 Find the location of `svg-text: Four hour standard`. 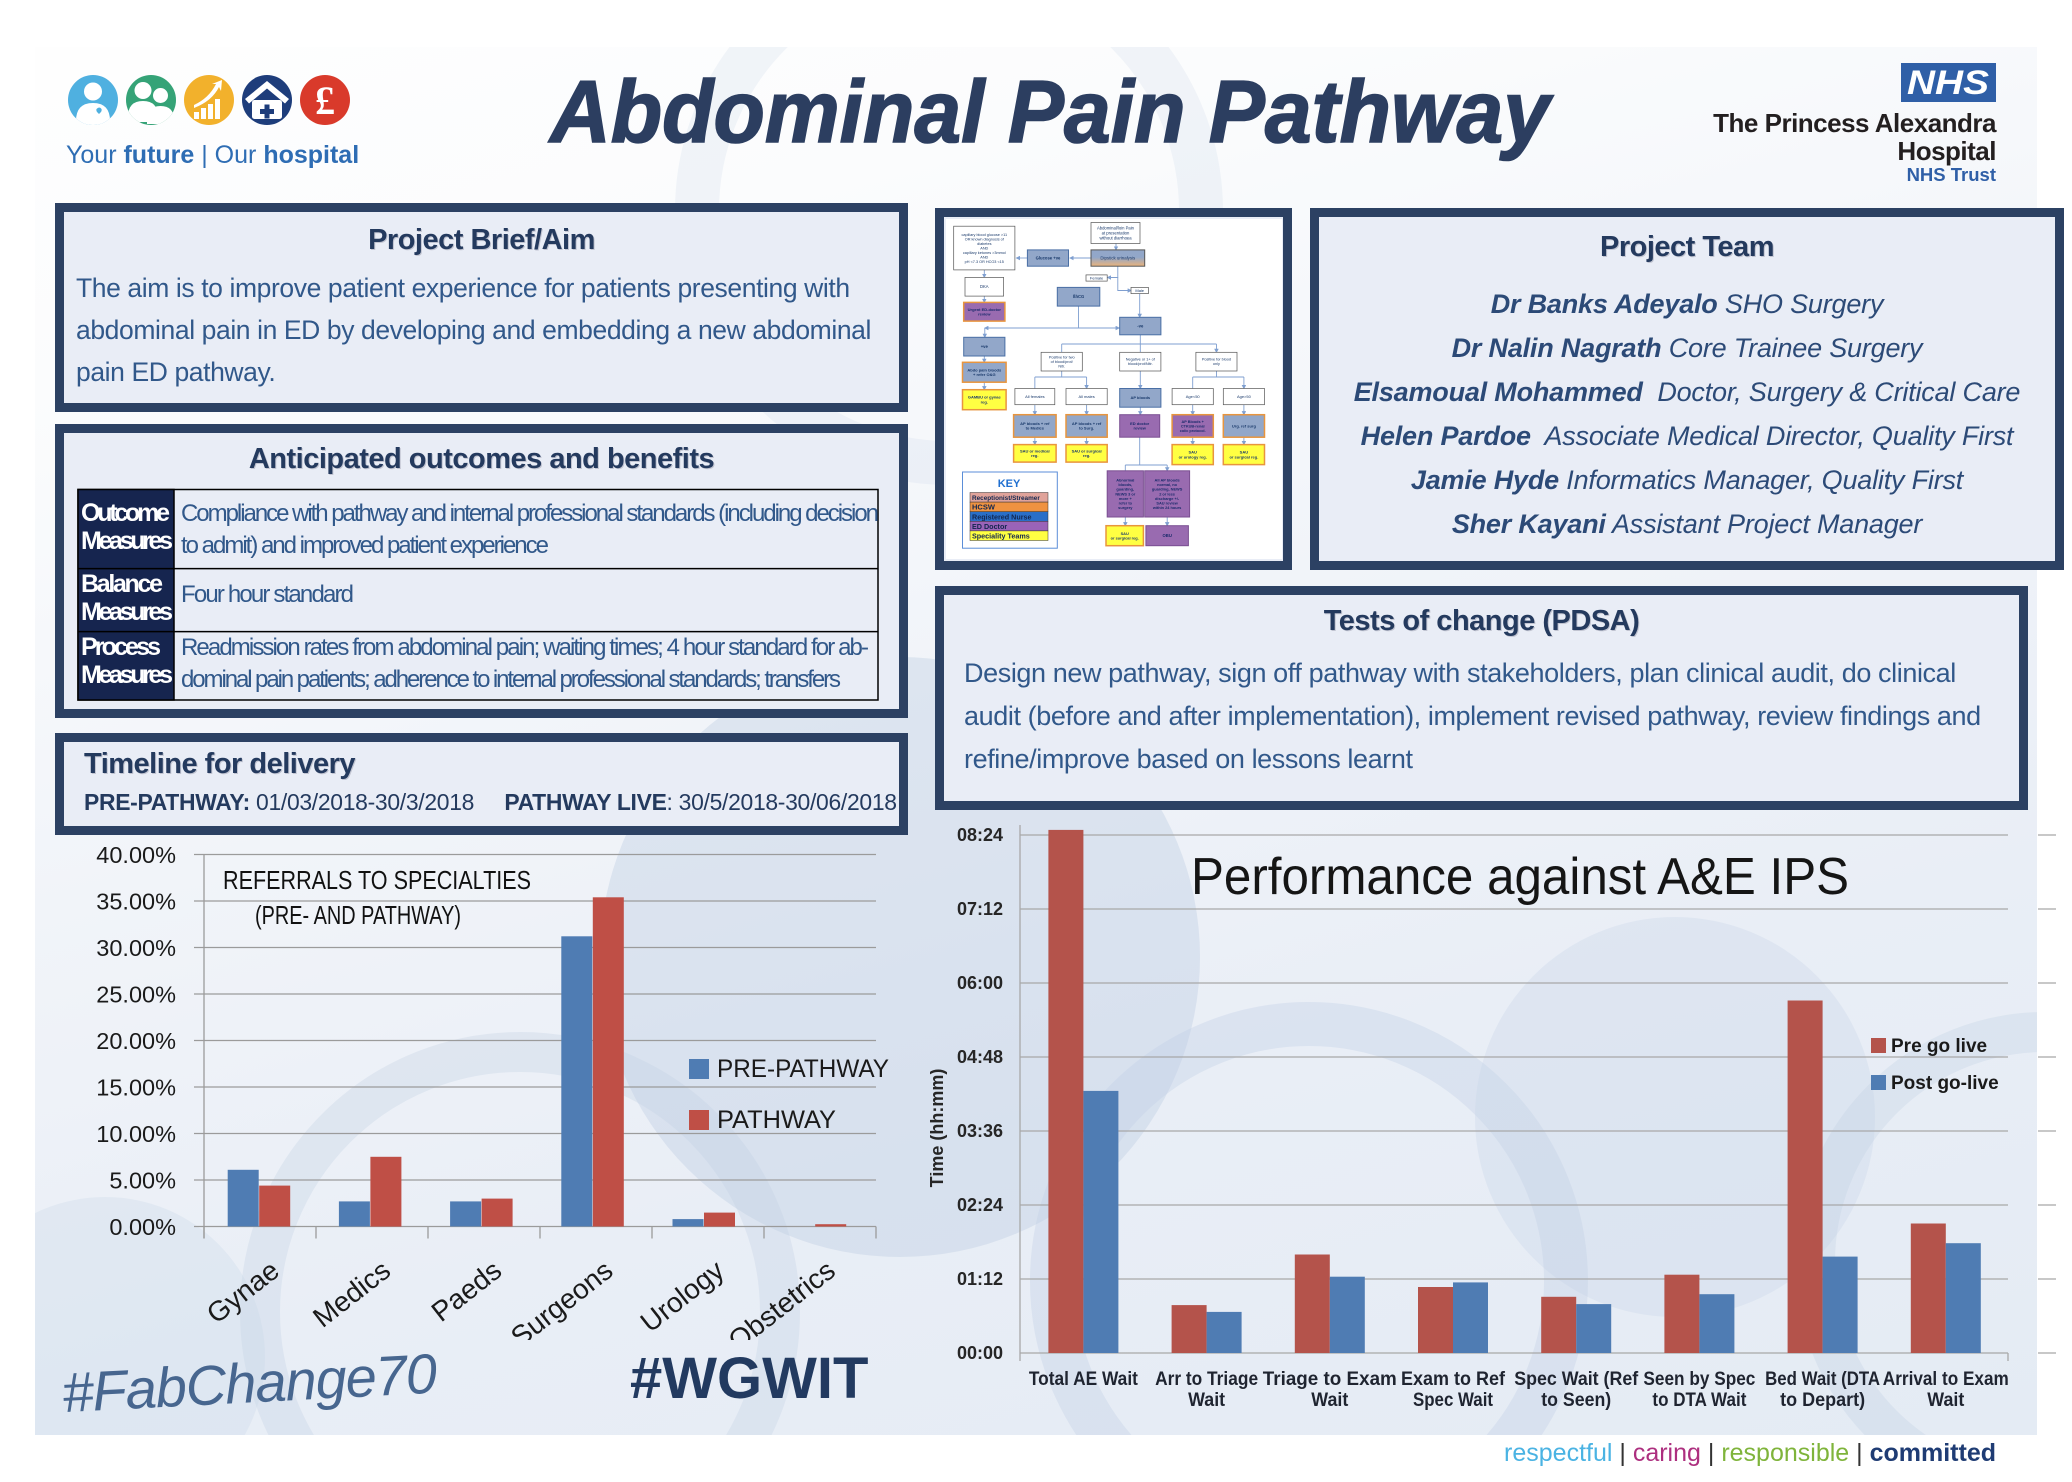

svg-text: Four hour standard is located at coordinates (267, 594).